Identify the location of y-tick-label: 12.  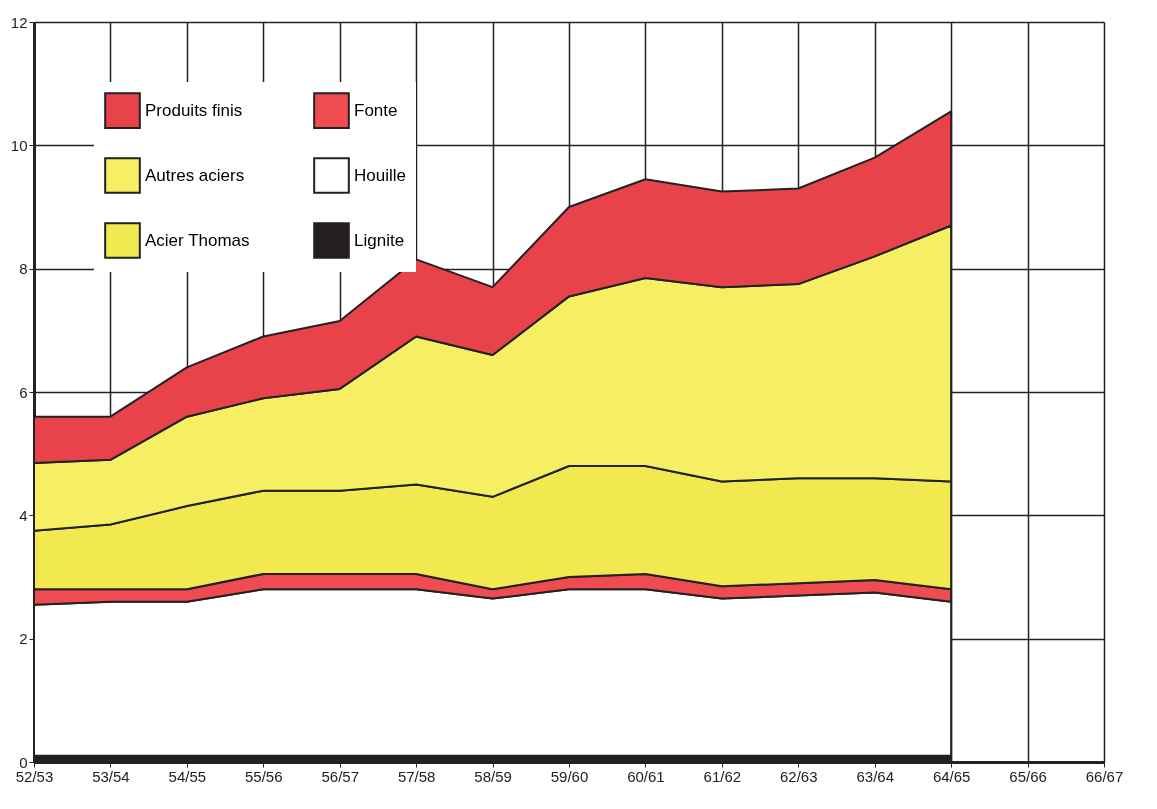
(19, 22).